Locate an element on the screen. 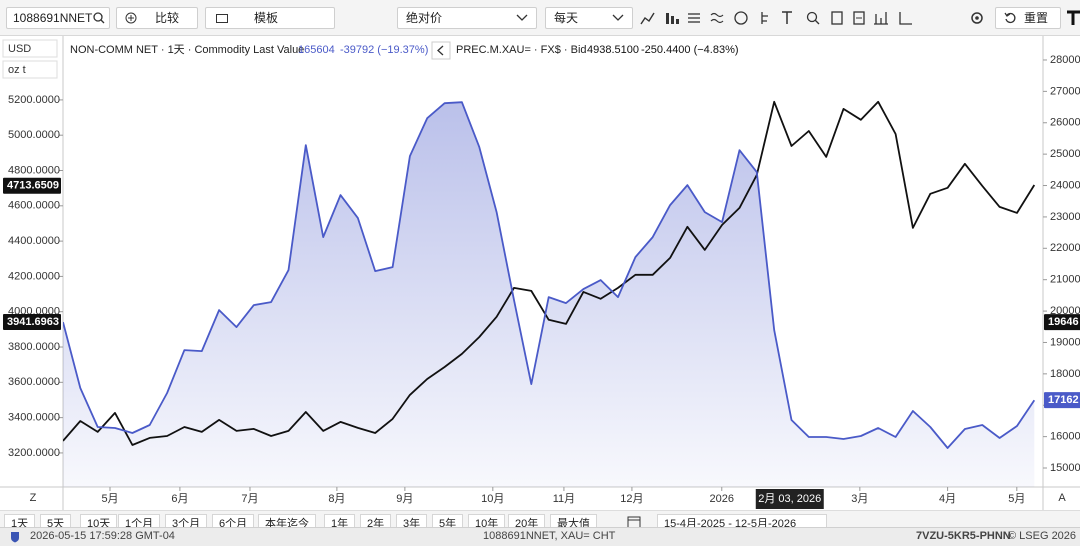  corner-label-right: A is located at coordinates (1062, 498).